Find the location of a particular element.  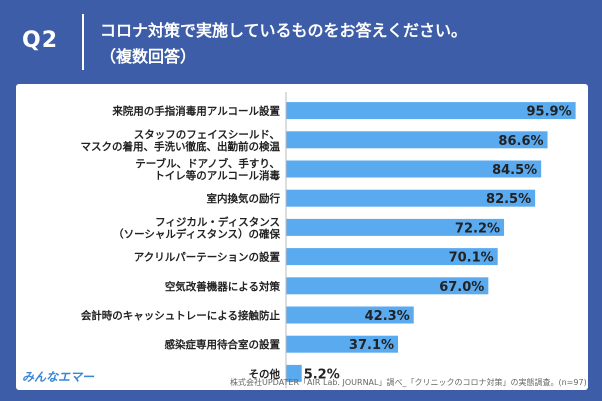

value-label-1: 86.6% is located at coordinates (520, 141).